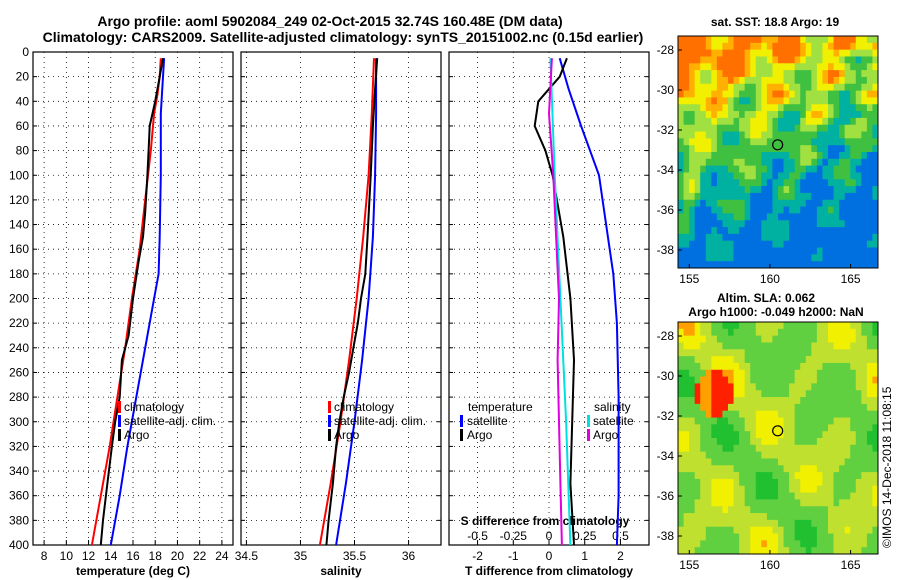 The width and height of the screenshot is (900, 580). What do you see at coordinates (477, 536) in the screenshot?
I see `x-tick-label-top: -0.5` at bounding box center [477, 536].